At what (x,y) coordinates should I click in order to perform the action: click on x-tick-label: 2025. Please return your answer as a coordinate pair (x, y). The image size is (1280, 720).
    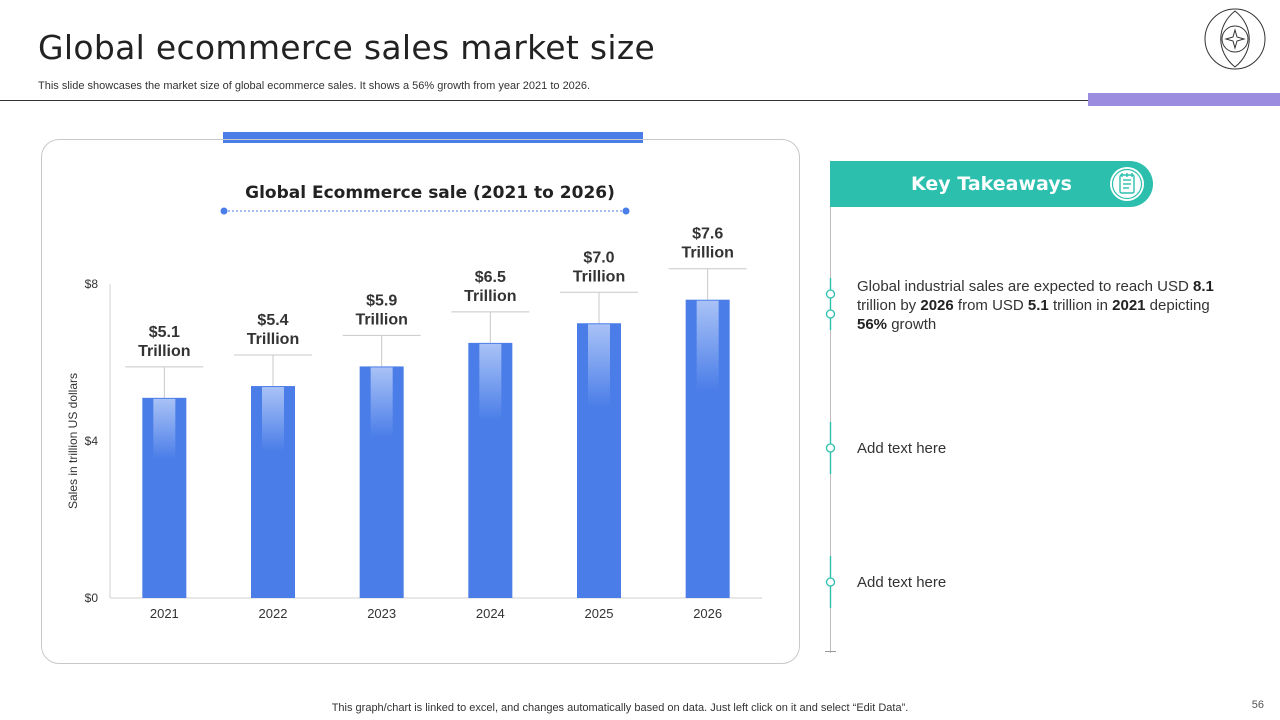
    Looking at the image, I should click on (599, 613).